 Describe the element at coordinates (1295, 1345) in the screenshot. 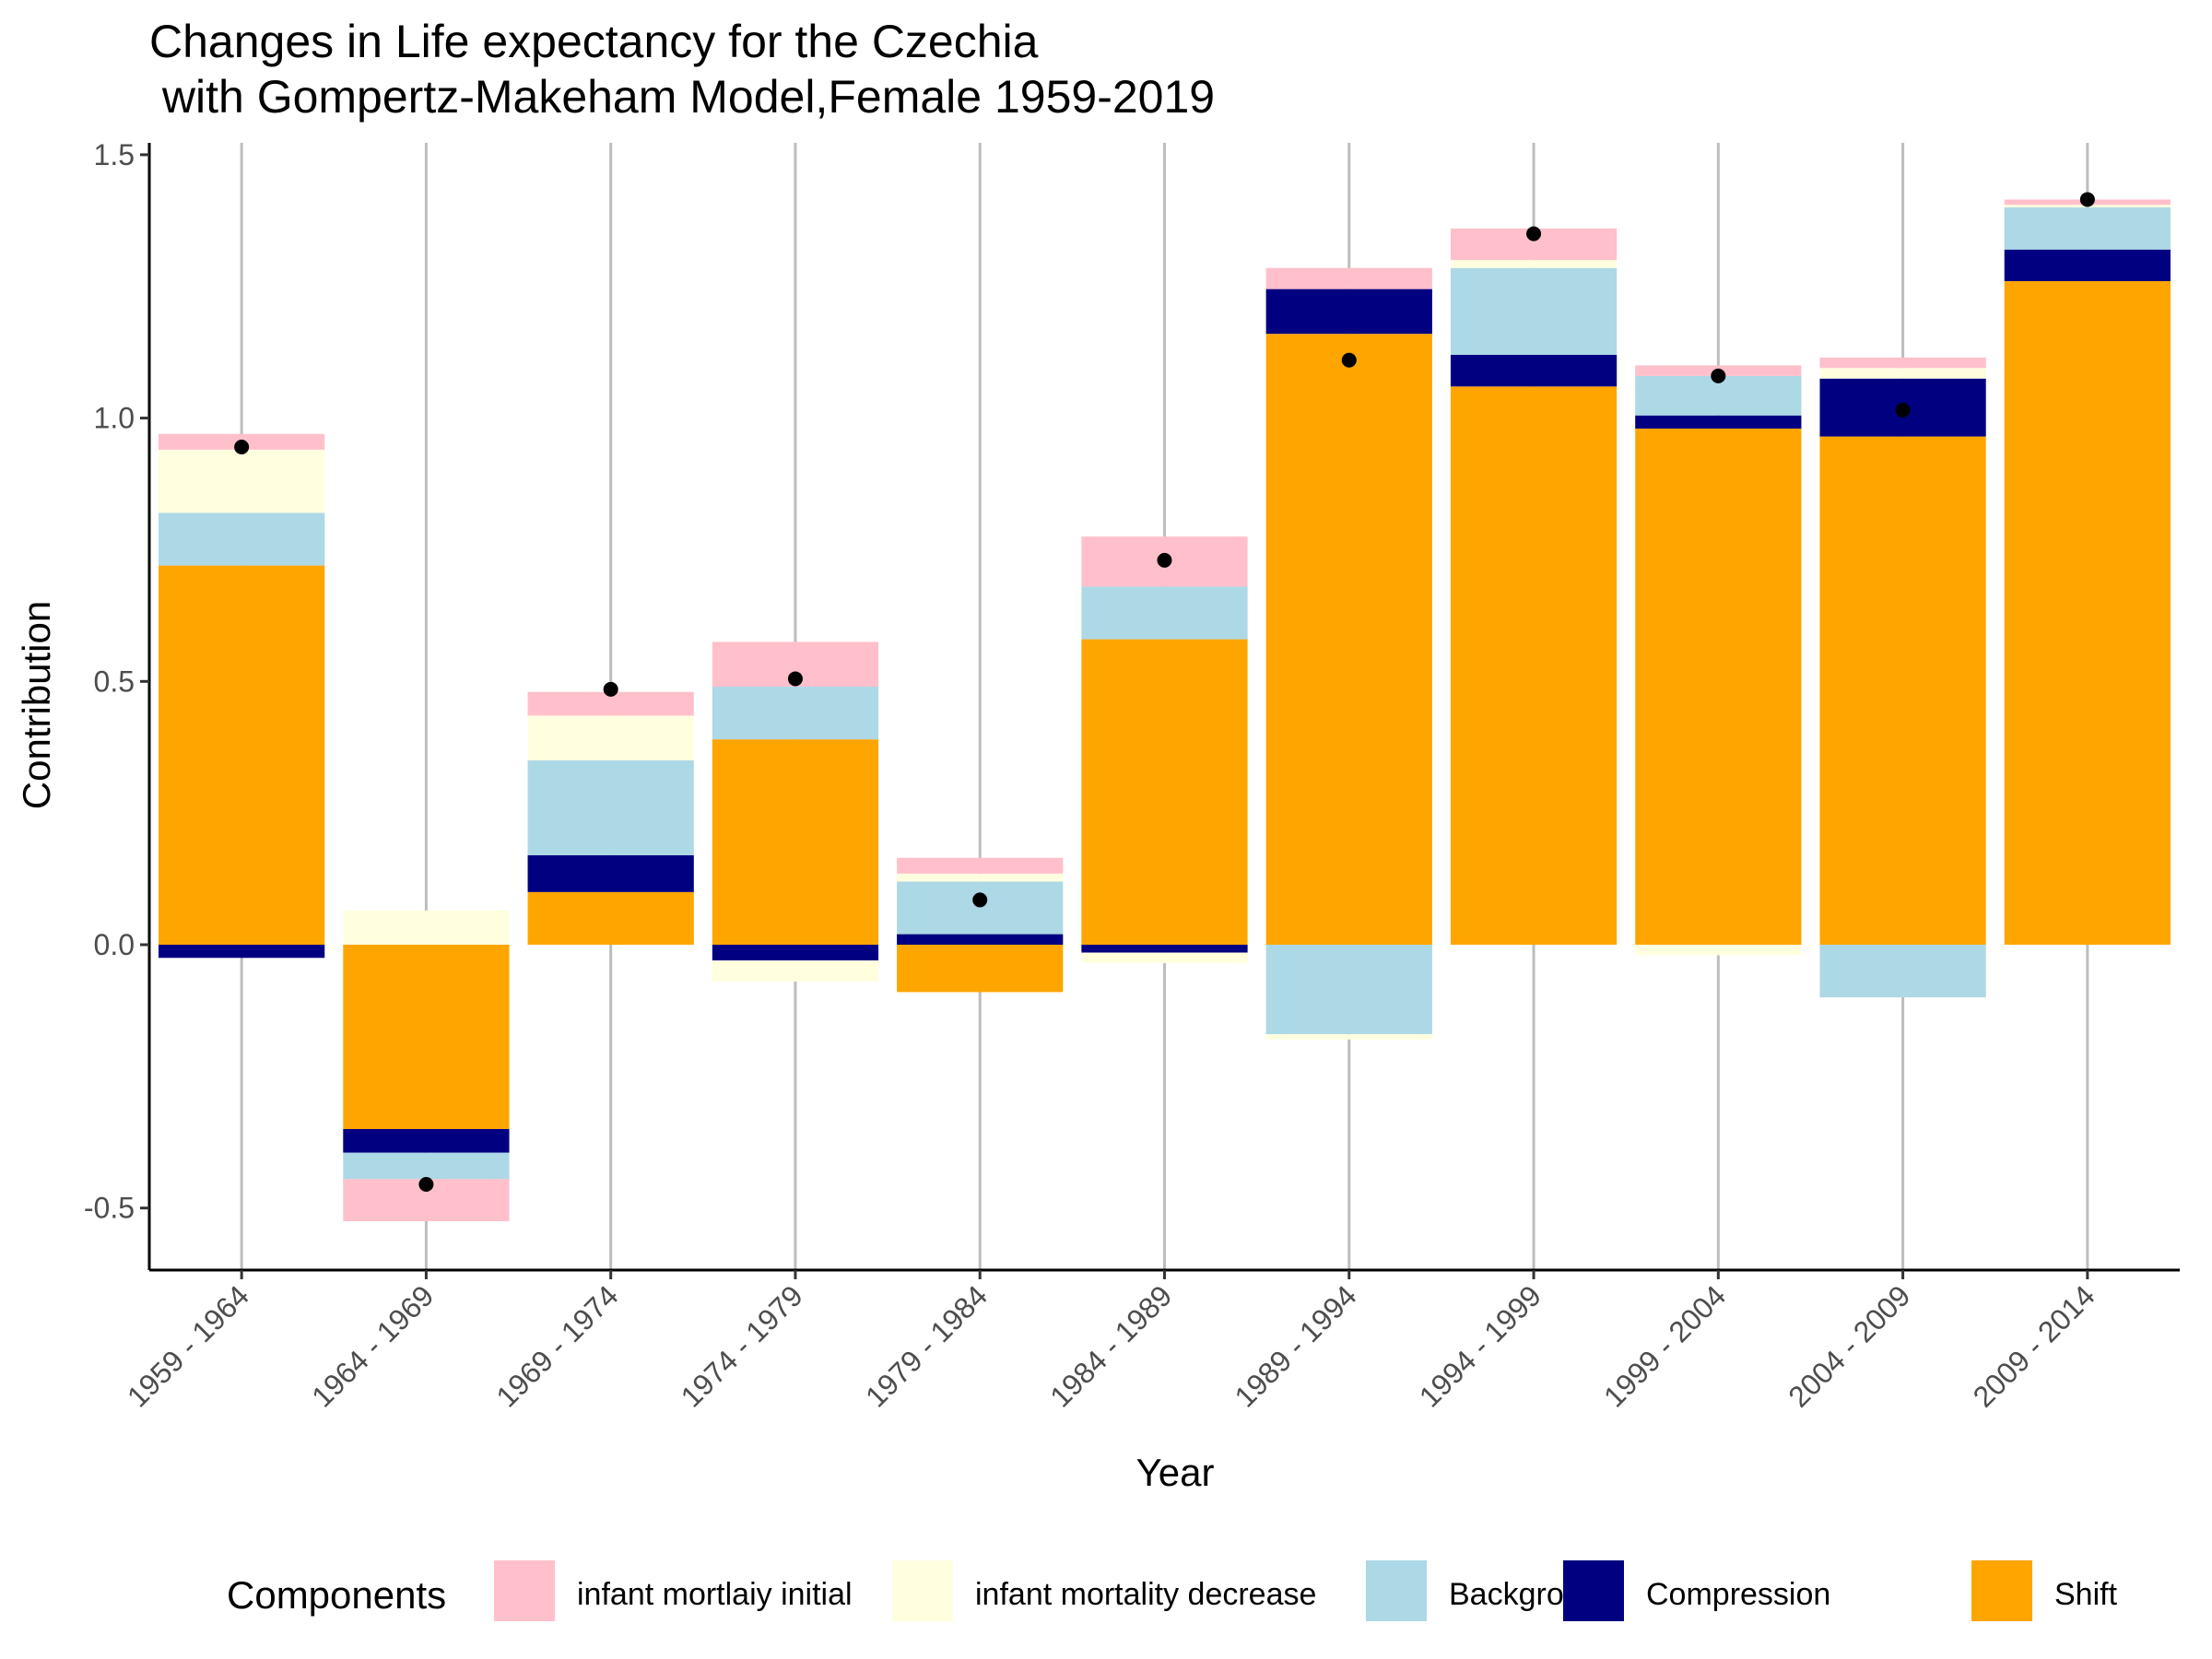

I see `x-tick-label: 1989 - 1994` at that location.